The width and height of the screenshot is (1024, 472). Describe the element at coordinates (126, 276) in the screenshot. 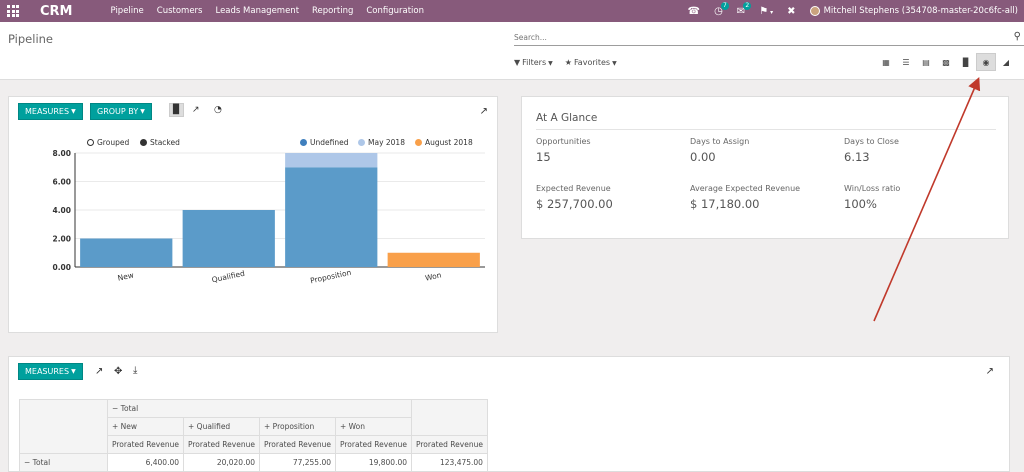

I see `x-tick-label: New` at that location.